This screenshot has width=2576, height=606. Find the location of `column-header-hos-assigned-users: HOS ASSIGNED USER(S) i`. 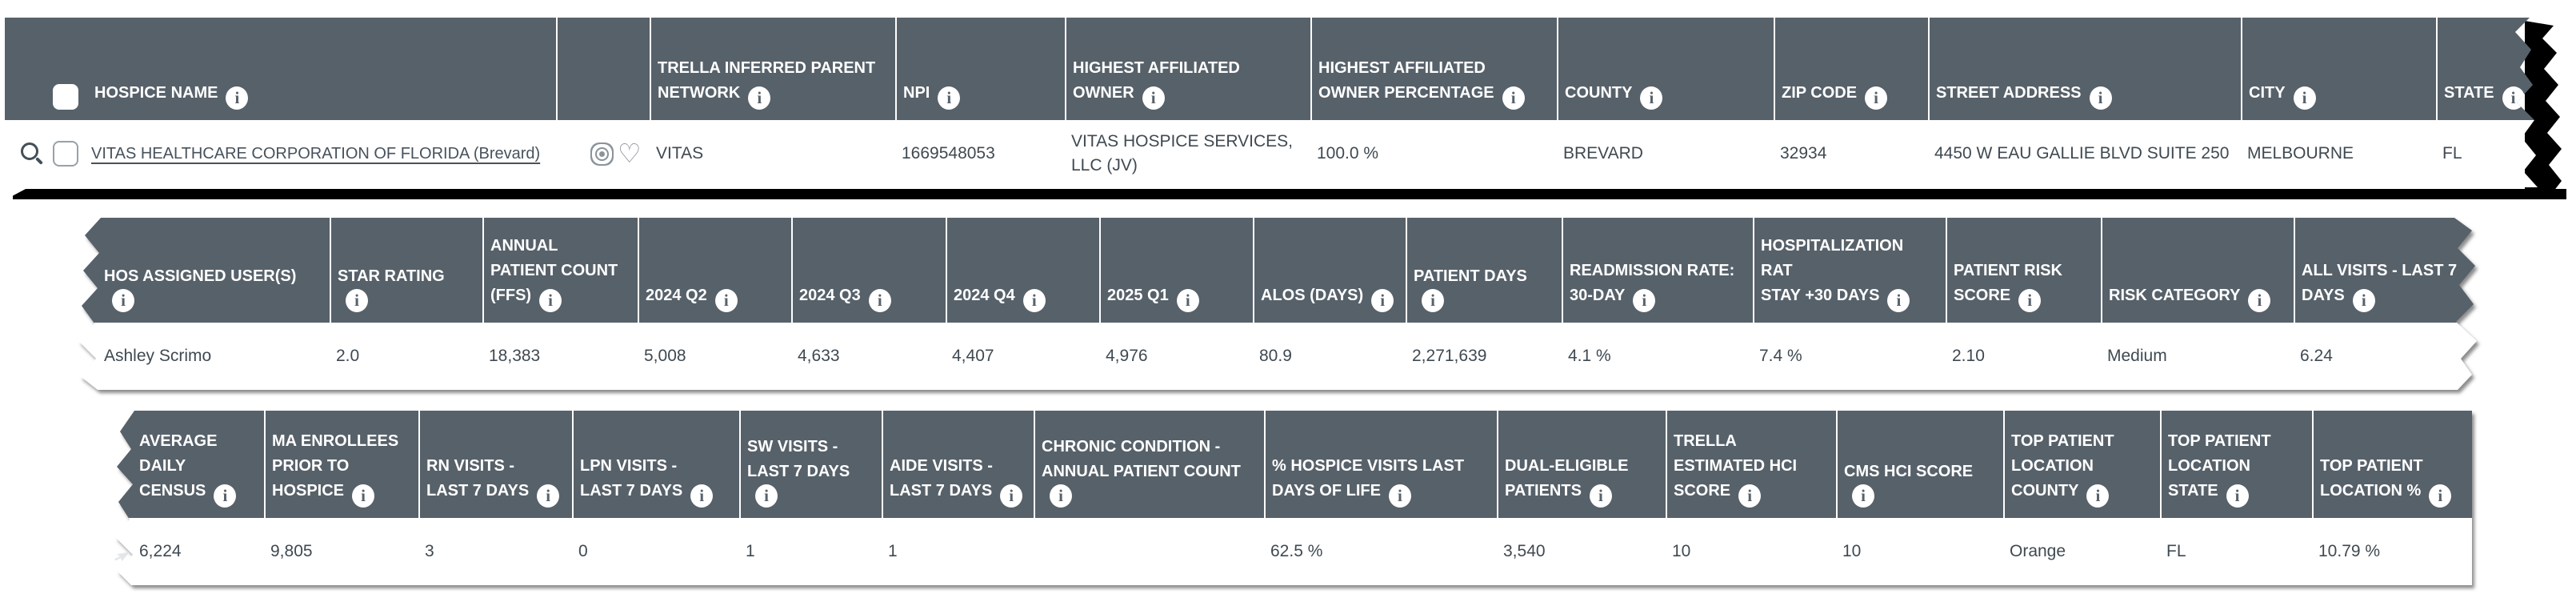

column-header-hos-assigned-users: HOS ASSIGNED USER(S) i is located at coordinates (204, 270).